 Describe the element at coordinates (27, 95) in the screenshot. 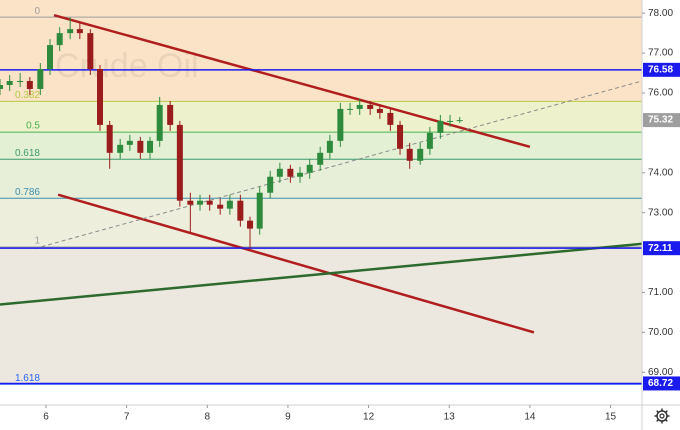

I see `fib-label: 0.382` at that location.